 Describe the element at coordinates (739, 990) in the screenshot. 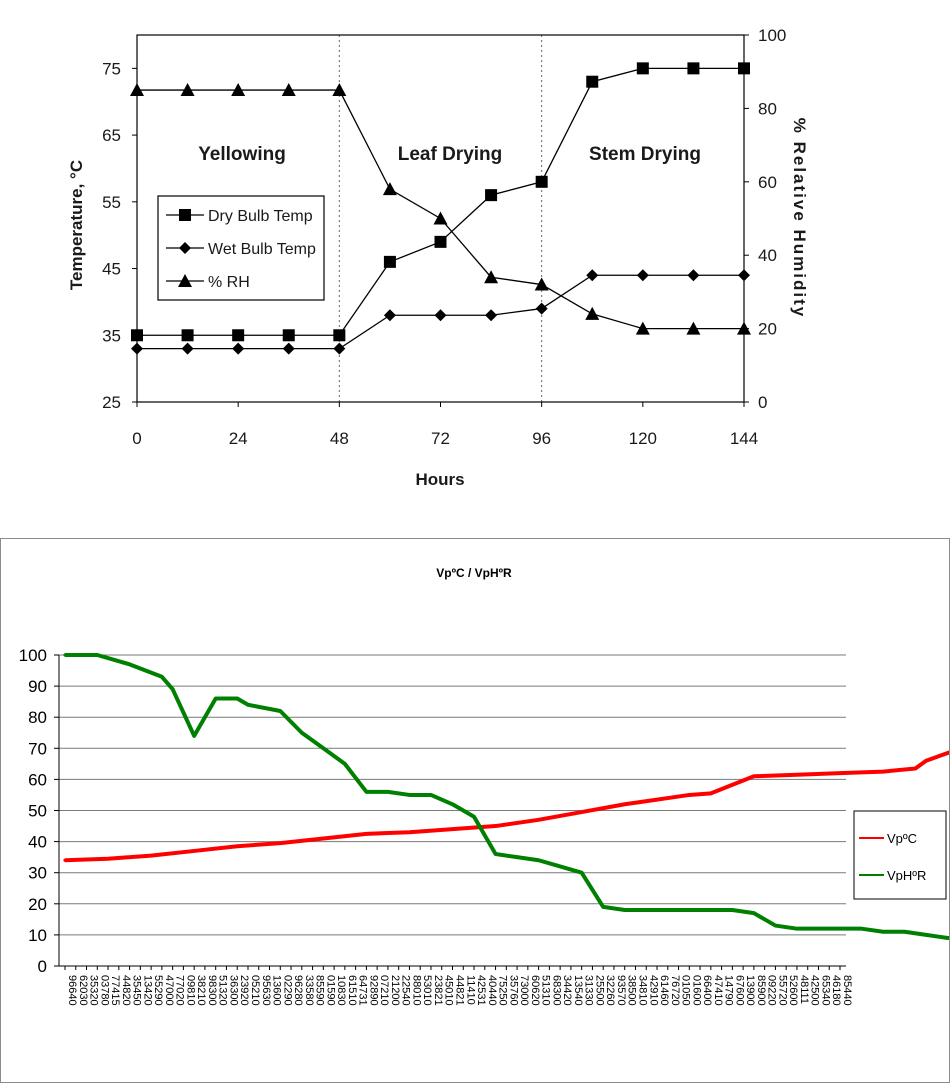

I see `x-tick-label: 67600` at that location.